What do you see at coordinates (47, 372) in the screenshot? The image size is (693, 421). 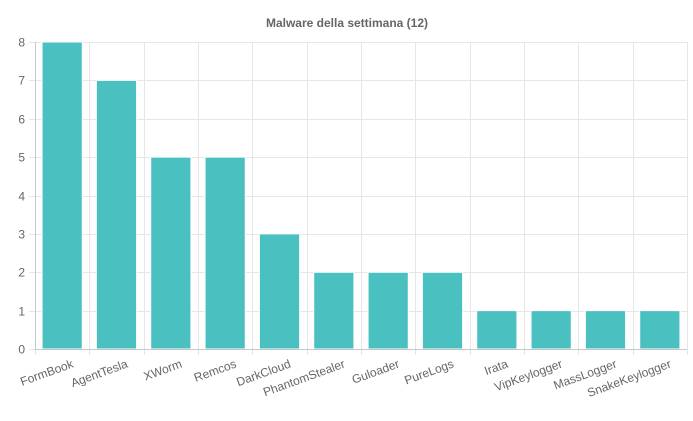 I see `x-tick-label: FormBook` at bounding box center [47, 372].